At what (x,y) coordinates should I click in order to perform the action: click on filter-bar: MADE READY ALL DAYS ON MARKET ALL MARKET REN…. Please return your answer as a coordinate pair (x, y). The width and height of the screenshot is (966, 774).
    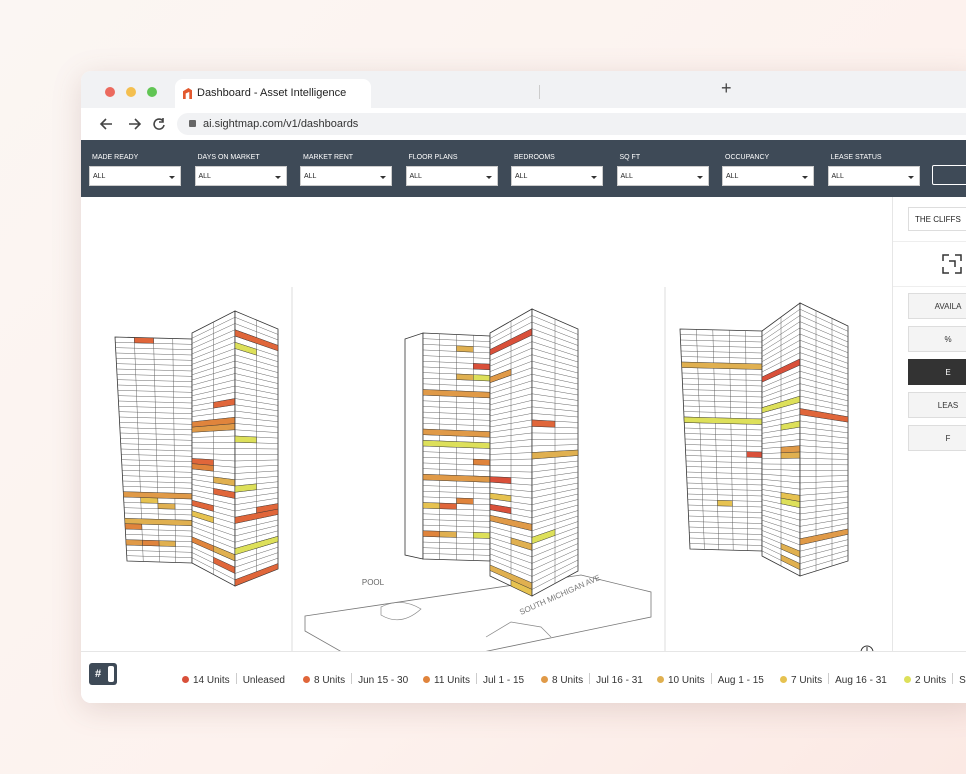
    Looking at the image, I should click on (523, 168).